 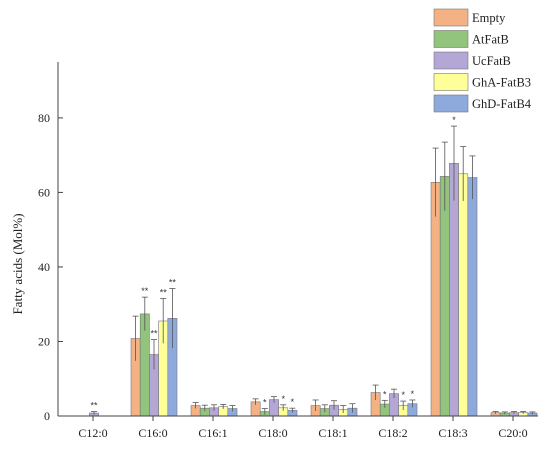 I want to click on x-tick-label: C16:0, so click(x=152, y=433).